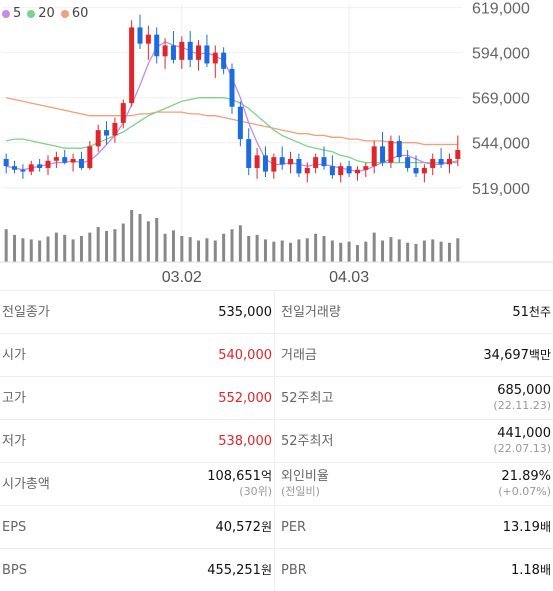  What do you see at coordinates (266, 476) in the screenshot?
I see `stat-unit: 억` at bounding box center [266, 476].